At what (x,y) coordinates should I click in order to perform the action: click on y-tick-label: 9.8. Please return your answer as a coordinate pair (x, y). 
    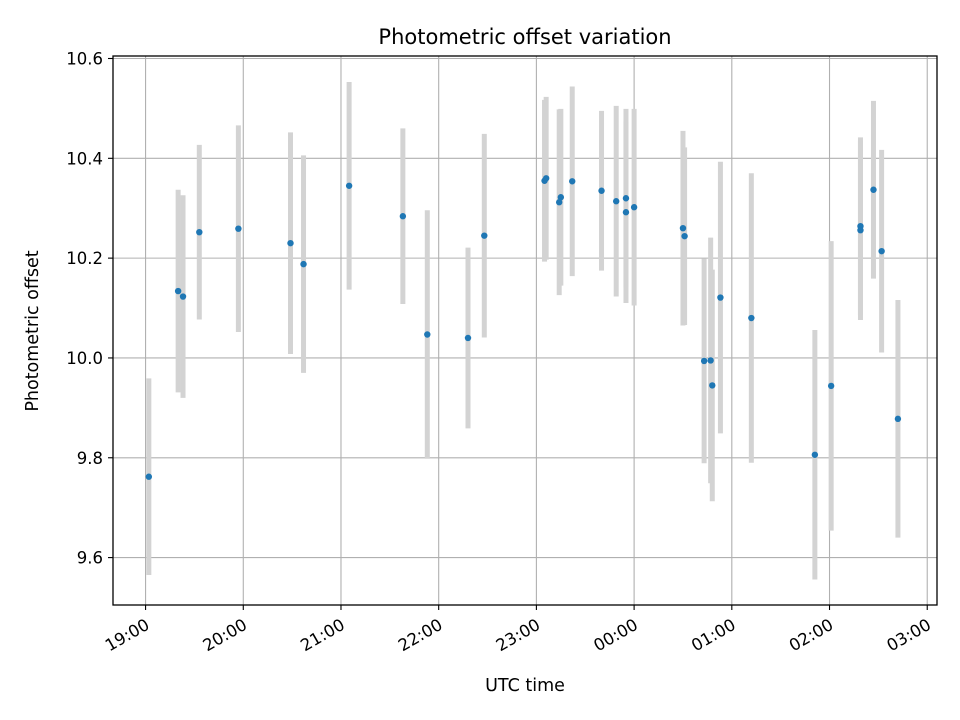
    Looking at the image, I should click on (90, 458).